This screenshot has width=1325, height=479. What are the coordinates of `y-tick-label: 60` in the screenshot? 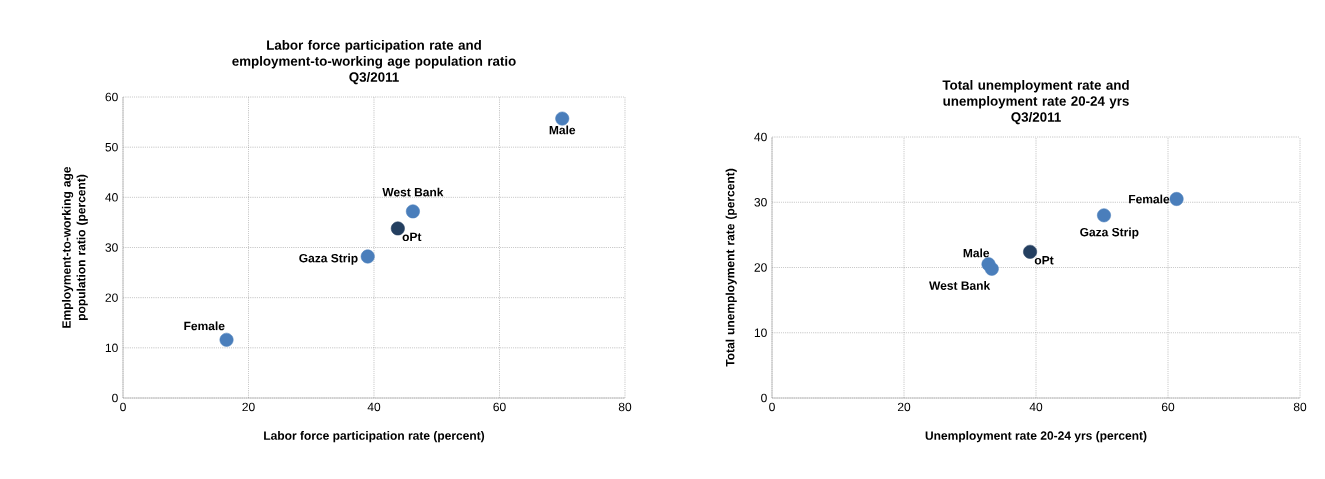 It's located at (111, 97).